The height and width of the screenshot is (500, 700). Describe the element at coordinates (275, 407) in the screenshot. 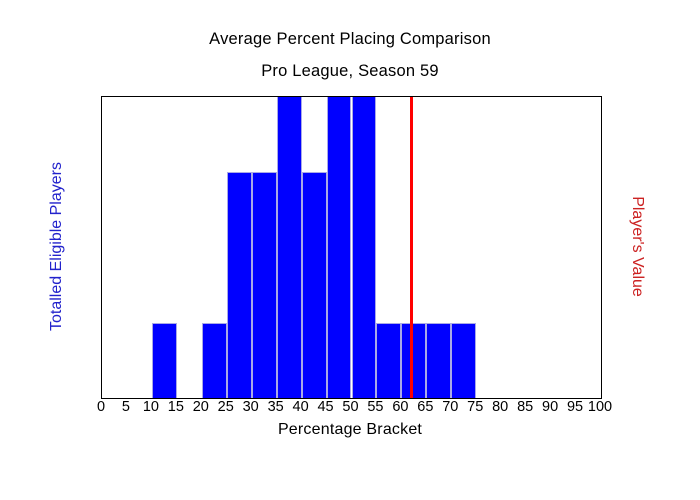

I see `x-tick-label: 35` at that location.